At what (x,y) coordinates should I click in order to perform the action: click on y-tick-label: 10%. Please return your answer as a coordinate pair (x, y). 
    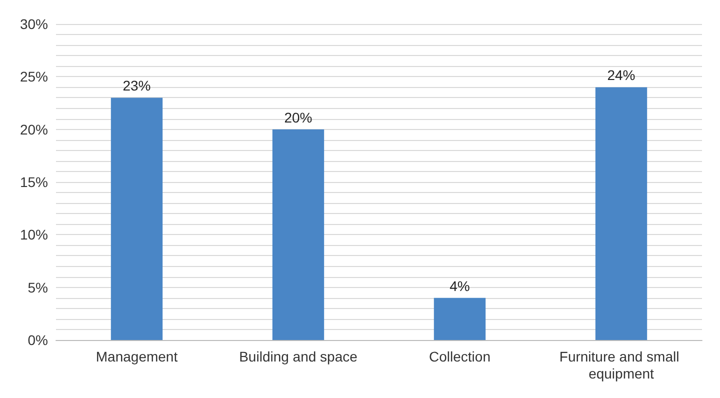
    Looking at the image, I should click on (34, 234).